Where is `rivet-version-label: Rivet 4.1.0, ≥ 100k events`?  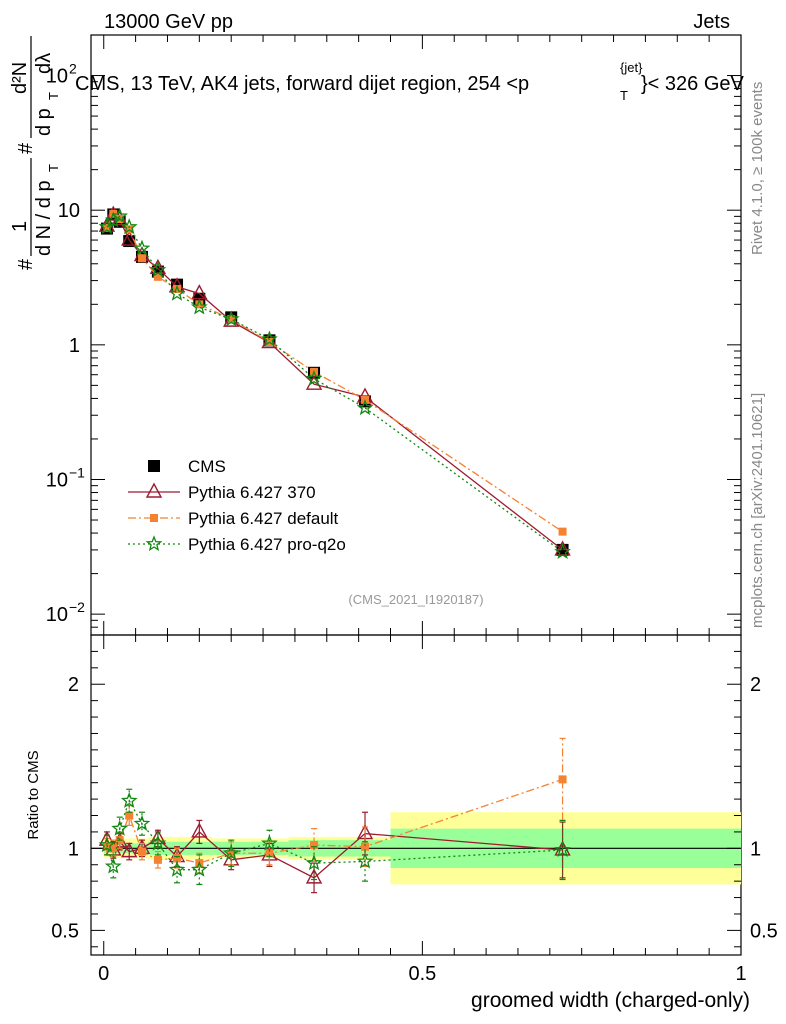
rivet-version-label: Rivet 4.1.0, ≥ 100k events is located at coordinates (757, 168).